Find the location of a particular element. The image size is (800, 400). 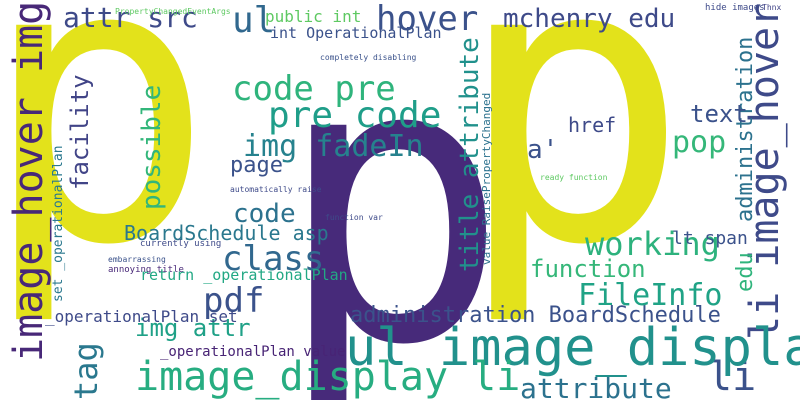

word: attr src is located at coordinates (130, 17).